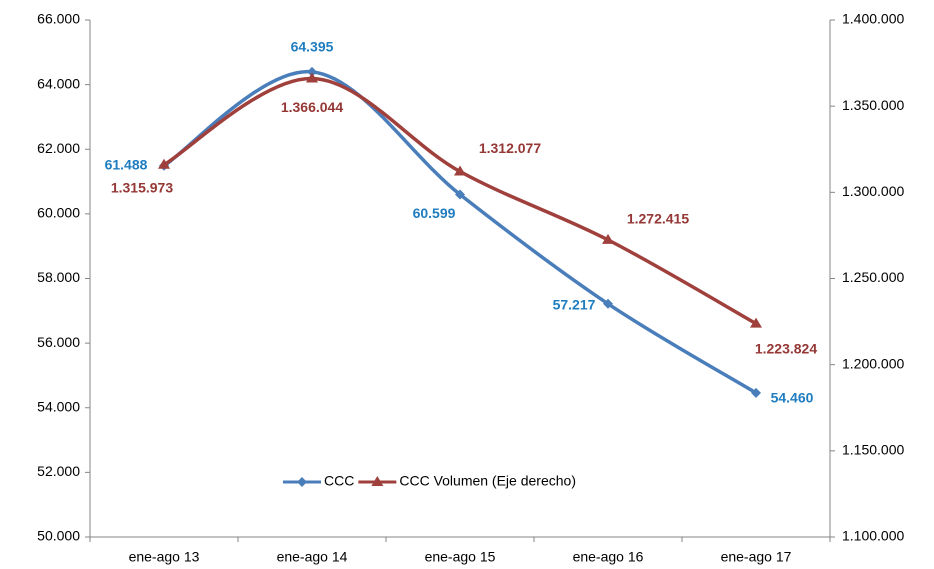 This screenshot has height=569, width=934. I want to click on data-label: 1.315.973, so click(142, 188).